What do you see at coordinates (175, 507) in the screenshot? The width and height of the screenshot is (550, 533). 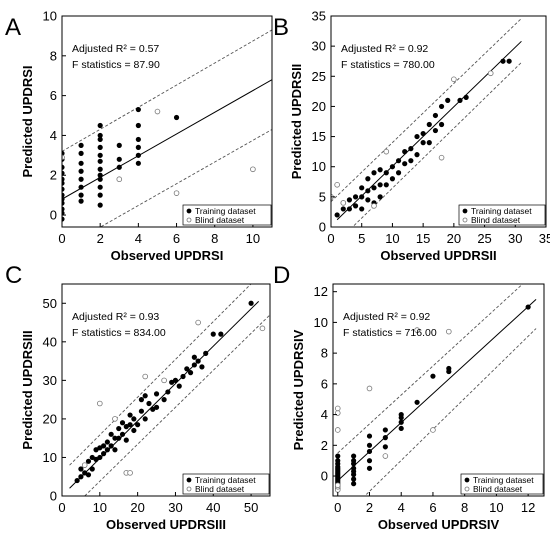 I see `x-tick-label: 30` at bounding box center [175, 507].